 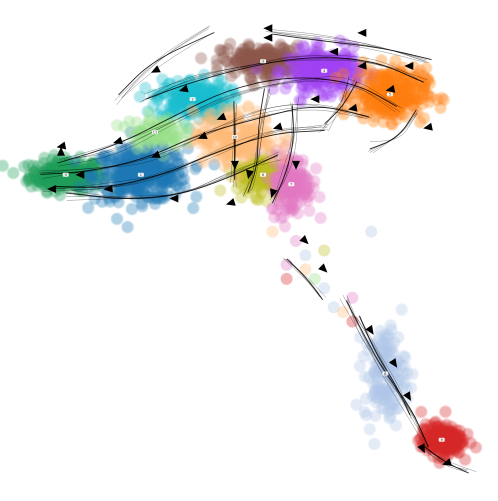 What do you see at coordinates (141, 175) in the screenshot?
I see `cluster-label-text: 1` at bounding box center [141, 175].